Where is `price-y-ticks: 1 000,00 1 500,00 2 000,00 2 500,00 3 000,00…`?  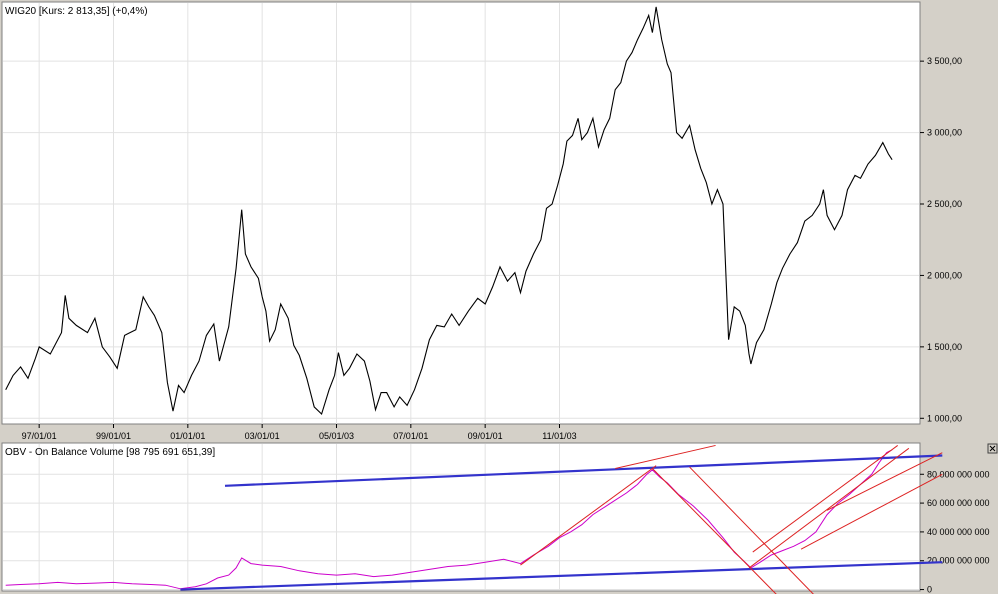
price-y-ticks: 1 000,00 1 500,00 2 000,00 2 500,00 3 000,00… is located at coordinates (941, 239).